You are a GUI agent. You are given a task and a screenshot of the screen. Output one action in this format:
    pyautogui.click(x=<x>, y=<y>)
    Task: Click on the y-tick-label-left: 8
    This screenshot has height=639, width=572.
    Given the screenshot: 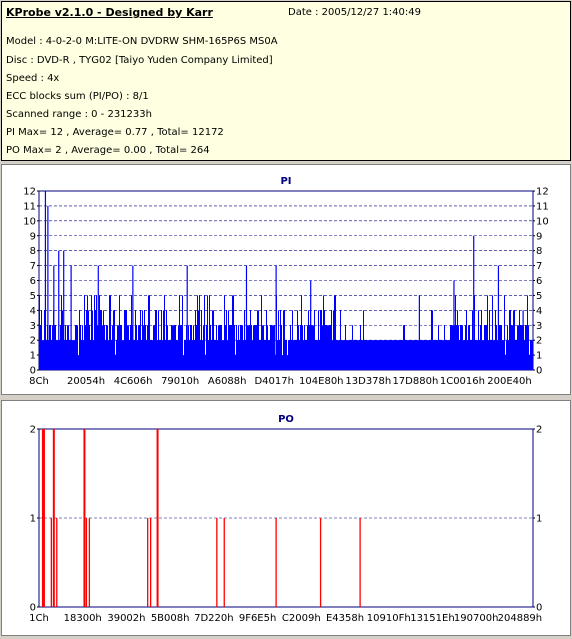 What is the action you would take?
    pyautogui.click(x=33, y=251)
    